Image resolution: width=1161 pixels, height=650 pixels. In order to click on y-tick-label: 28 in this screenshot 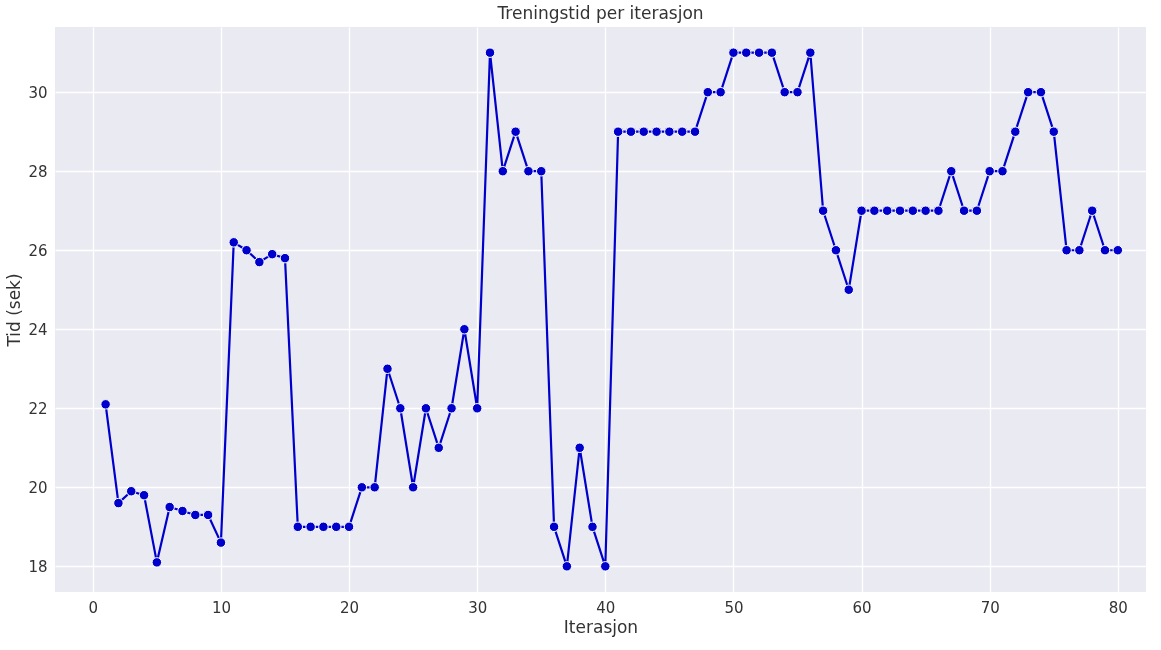, I will do `click(38, 171)`.